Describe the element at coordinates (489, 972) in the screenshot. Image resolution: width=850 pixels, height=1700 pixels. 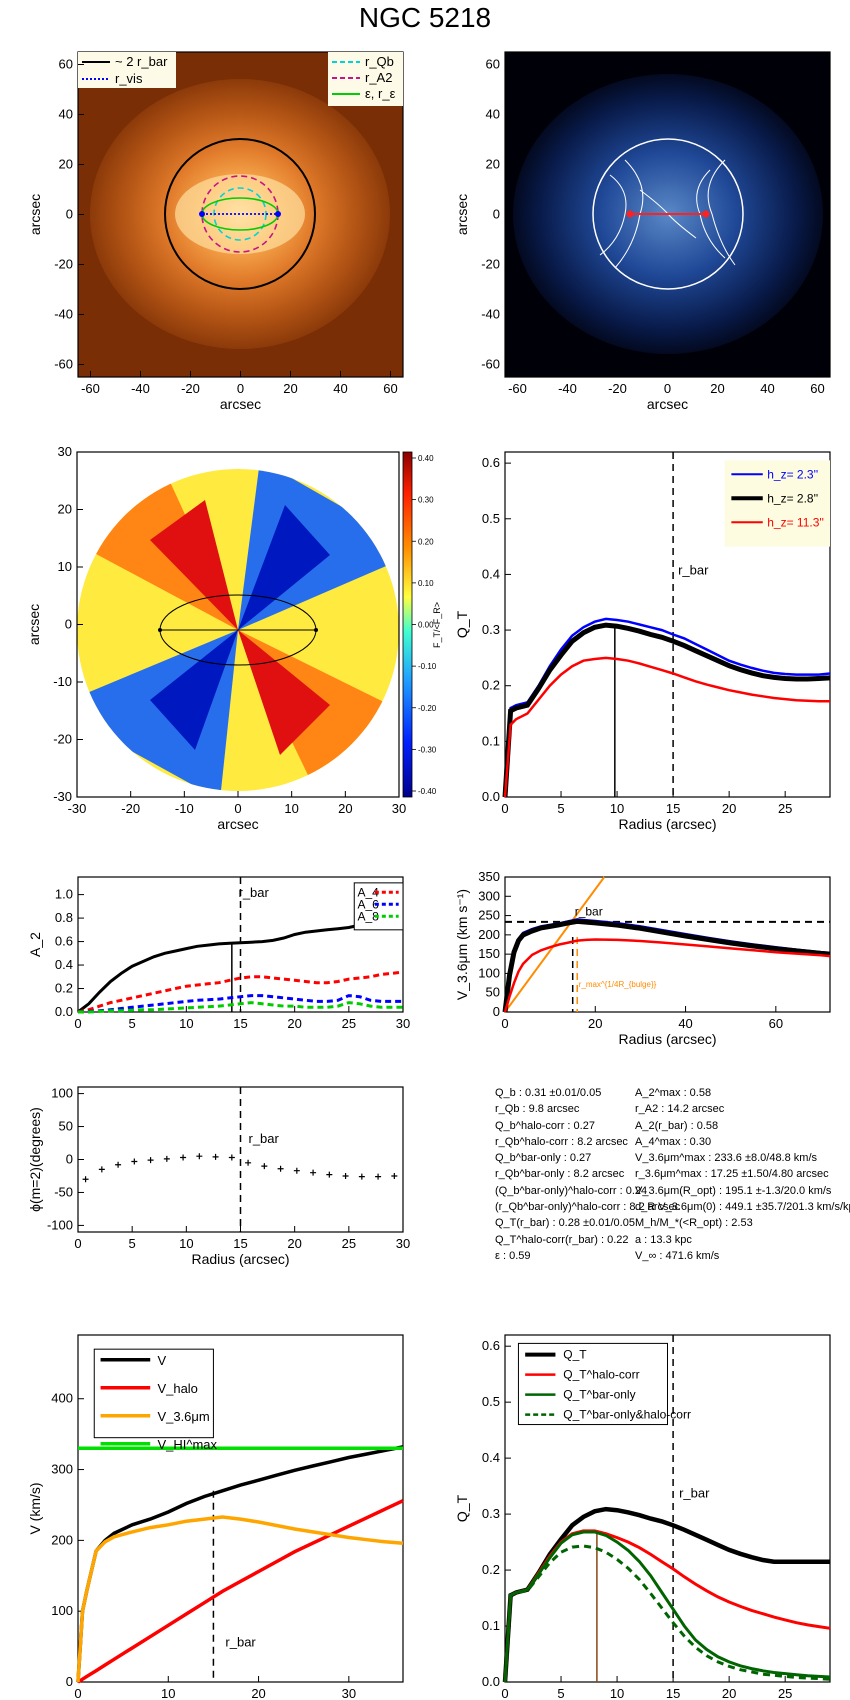
I see `y-tick-label: 100` at that location.